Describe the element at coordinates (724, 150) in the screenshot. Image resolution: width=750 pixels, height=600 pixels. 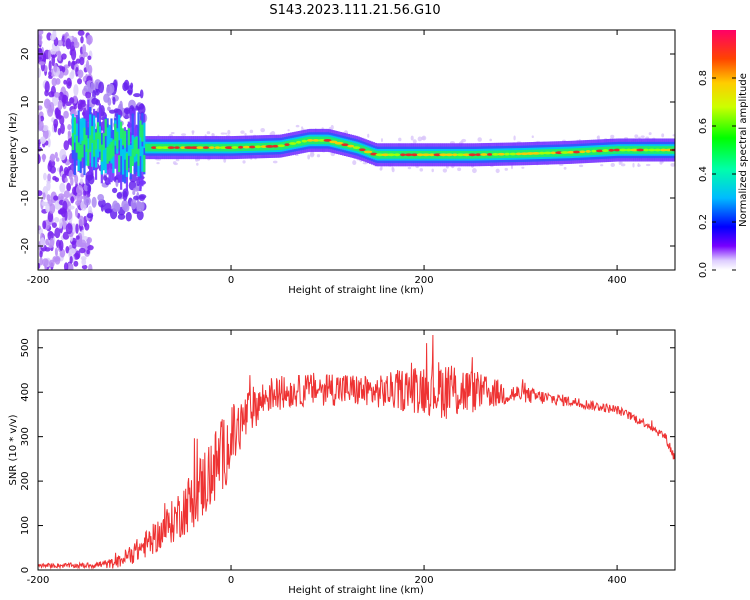
I see `colorbar-gradient` at that location.